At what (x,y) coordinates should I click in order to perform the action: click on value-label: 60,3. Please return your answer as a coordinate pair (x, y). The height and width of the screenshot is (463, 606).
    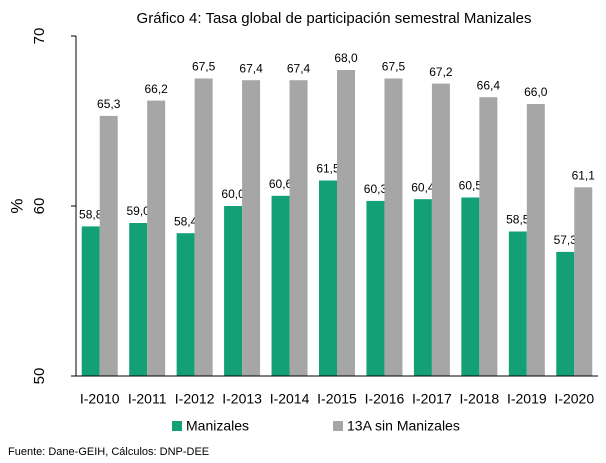
    Looking at the image, I should click on (376, 189).